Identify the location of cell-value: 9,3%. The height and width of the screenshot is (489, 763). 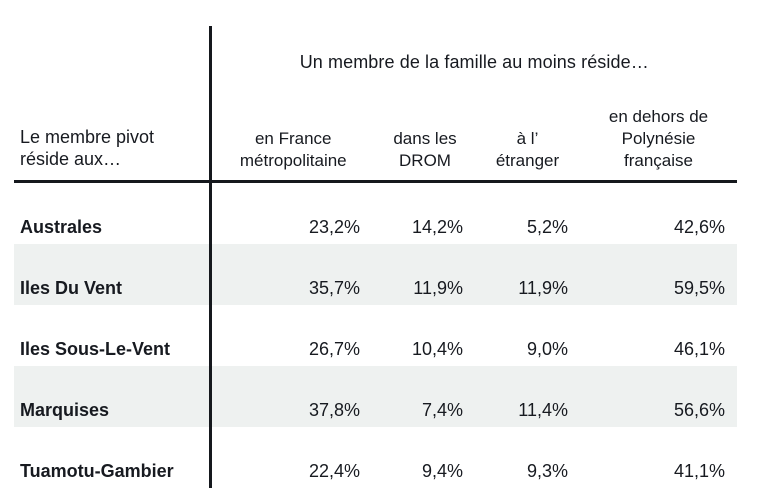
(547, 471).